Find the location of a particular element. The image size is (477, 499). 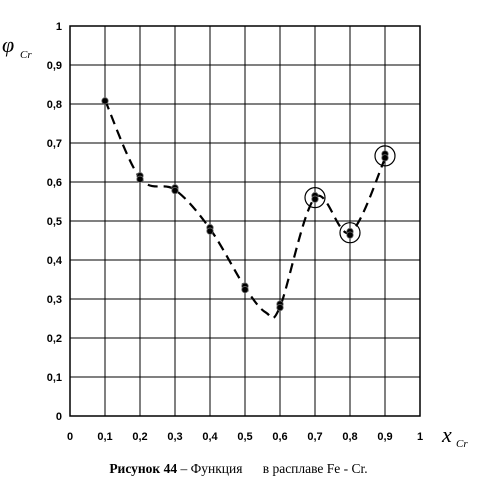

x-axis-symbol: x is located at coordinates (446, 434).